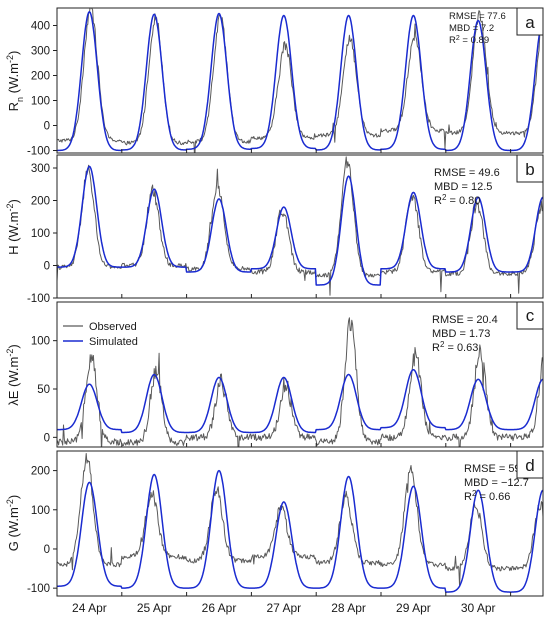 The height and width of the screenshot is (625, 550). What do you see at coordinates (42, 89) in the screenshot?
I see `yticks-a: -100 0 100 200 300 400` at bounding box center [42, 89].